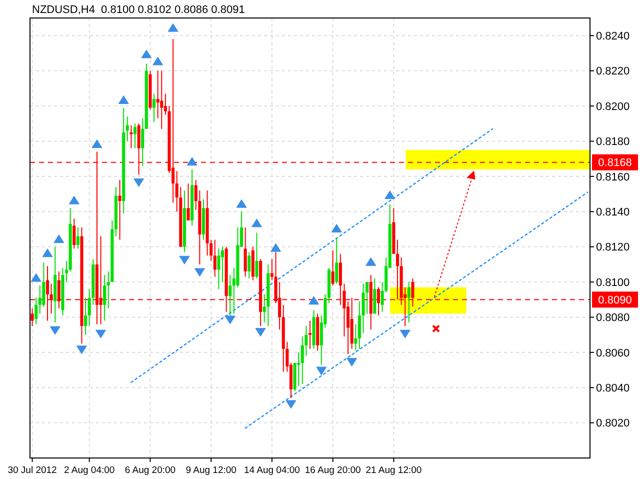 This screenshot has height=479, width=640. What do you see at coordinates (613, 318) in the screenshot?
I see `y-tick-label: 0.8080` at bounding box center [613, 318].